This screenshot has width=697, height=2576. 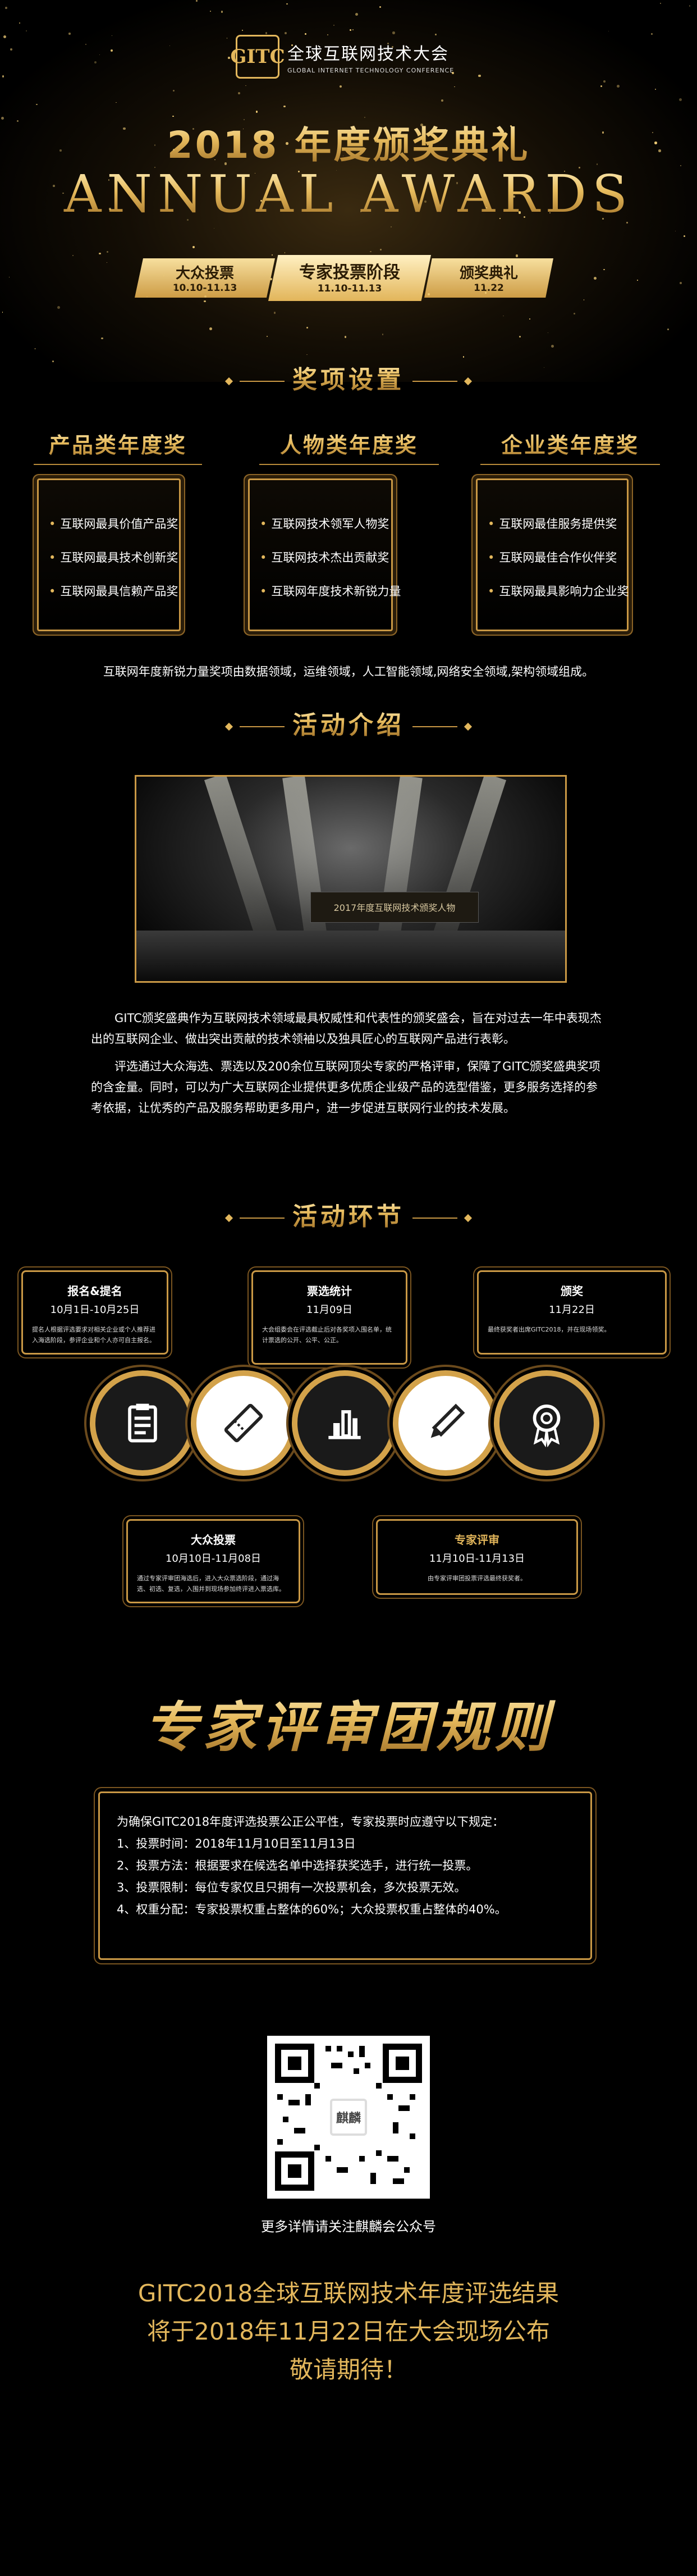 I want to click on step-title: 专家评审, so click(x=477, y=1540).